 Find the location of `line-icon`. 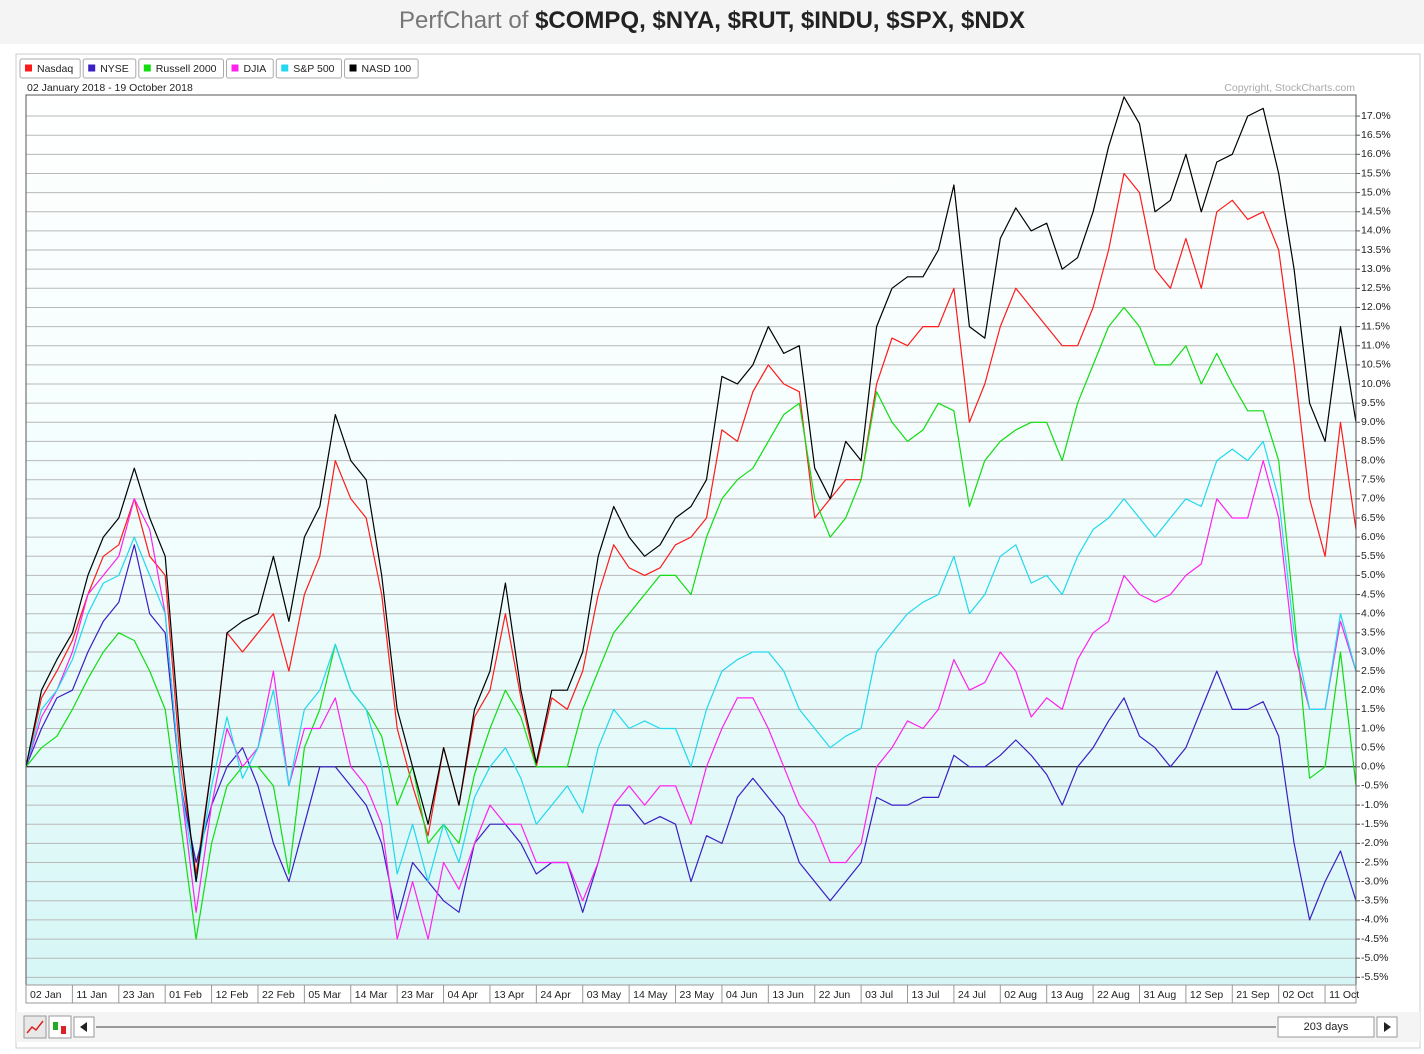

line-icon is located at coordinates (35, 1027).